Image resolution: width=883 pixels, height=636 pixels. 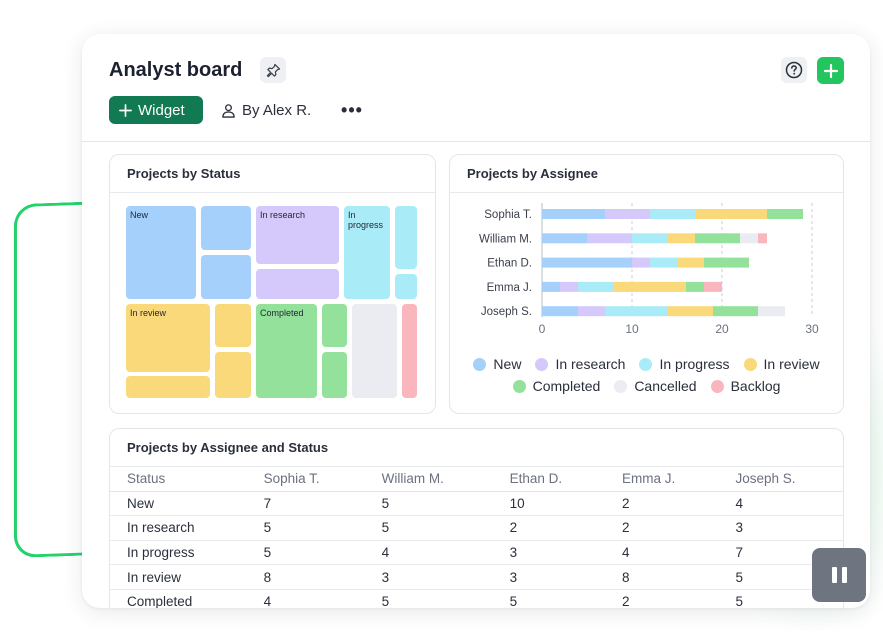 What do you see at coordinates (548, 479) in the screenshot?
I see `table-column-header: Ethan D.` at bounding box center [548, 479].